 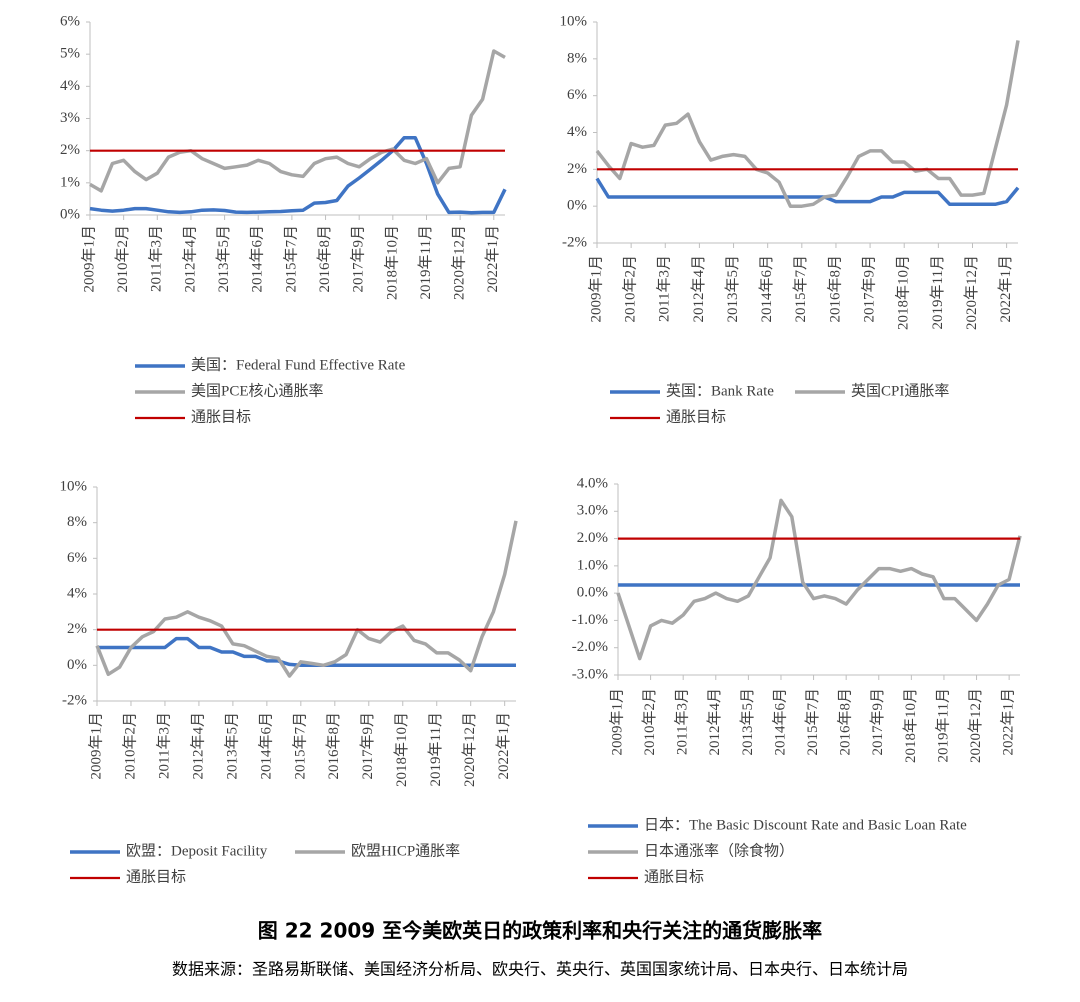 I want to click on y-tick-label: 1%, so click(x=70, y=182).